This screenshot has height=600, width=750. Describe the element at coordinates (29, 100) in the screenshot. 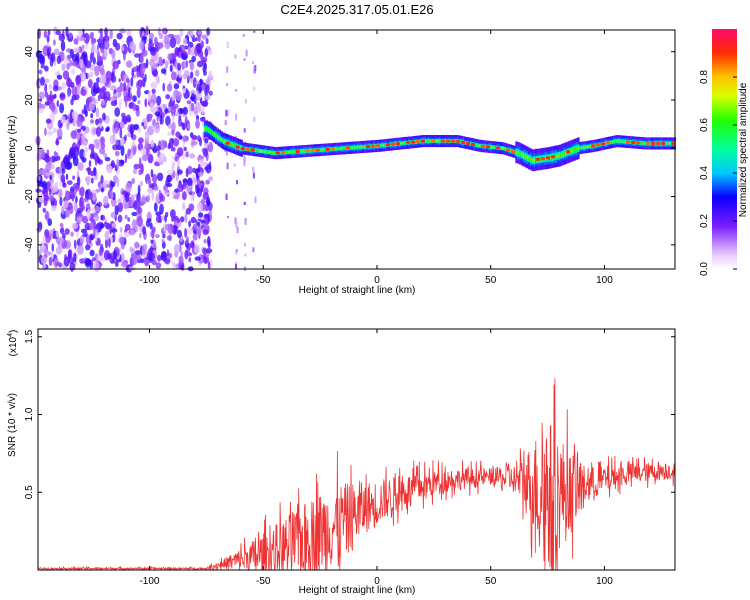

I see `spectrogram-ytick-label: 20` at that location.